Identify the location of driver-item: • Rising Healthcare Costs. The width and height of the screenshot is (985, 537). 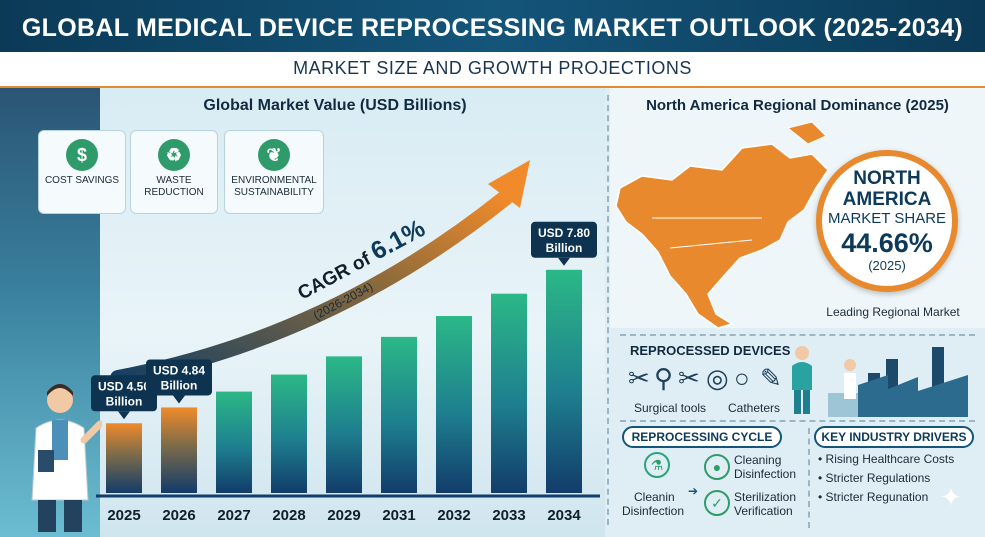
(886, 459).